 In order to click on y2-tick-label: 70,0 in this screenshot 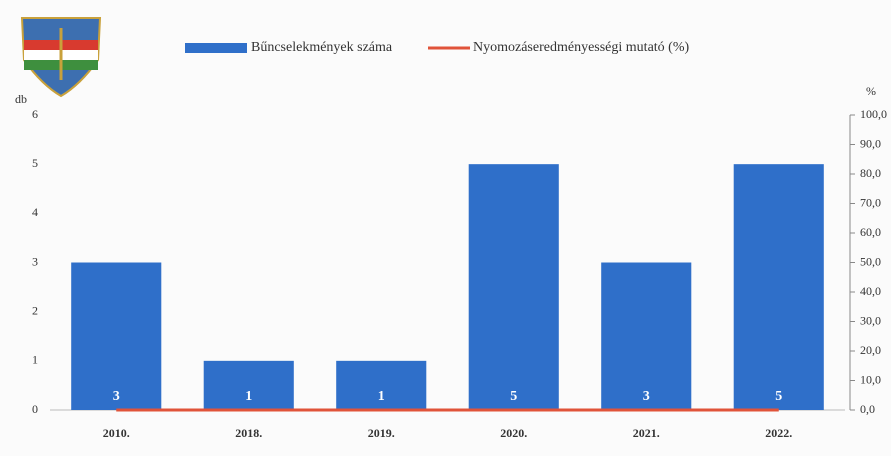, I will do `click(870, 202)`.